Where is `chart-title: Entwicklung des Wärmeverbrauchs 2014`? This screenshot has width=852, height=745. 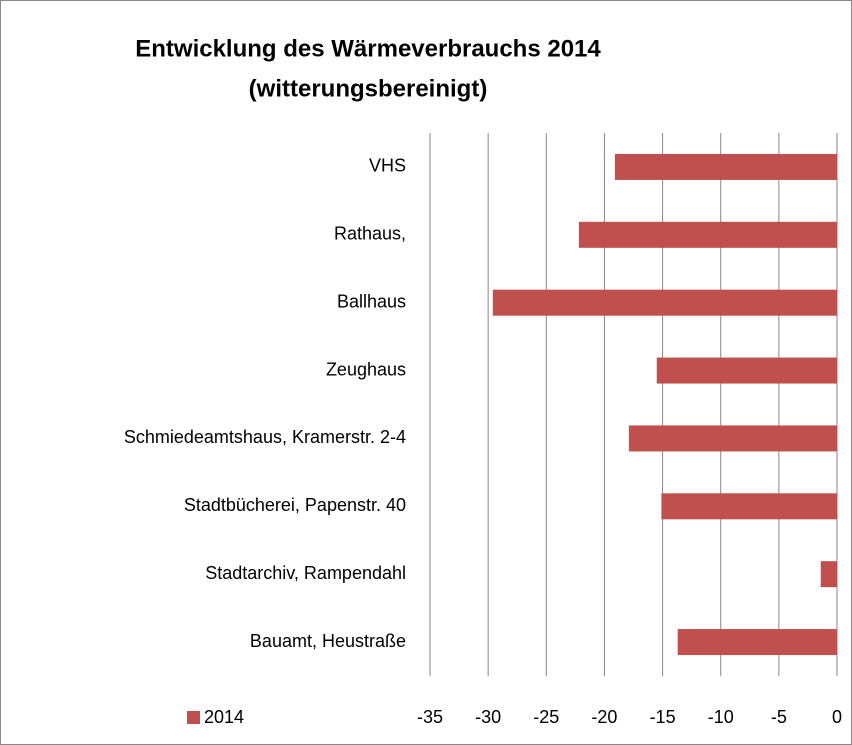 chart-title: Entwicklung des Wärmeverbrauchs 2014 is located at coordinates (368, 48).